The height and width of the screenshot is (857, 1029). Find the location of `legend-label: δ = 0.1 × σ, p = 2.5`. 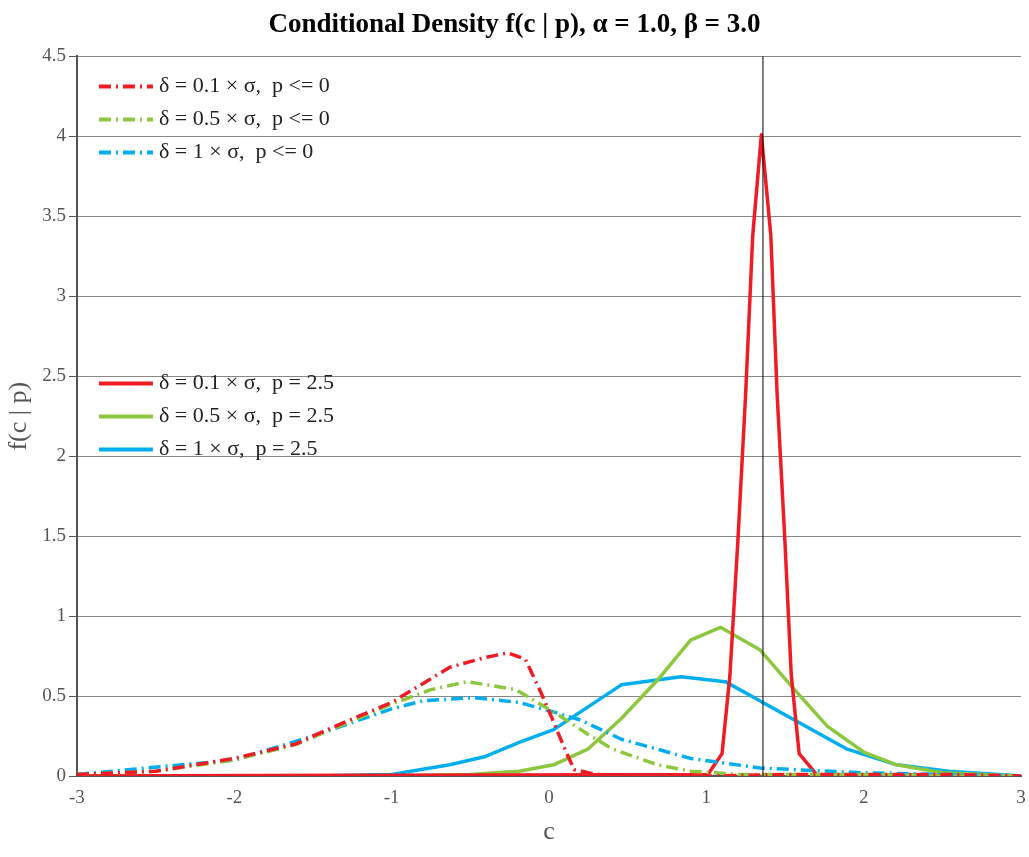

legend-label: δ = 0.1 × σ, p = 2.5 is located at coordinates (246, 382).